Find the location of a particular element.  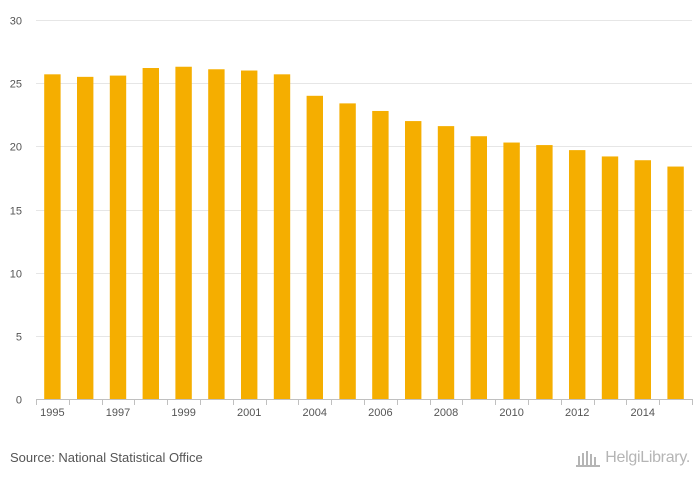

y-tick-label: 30 is located at coordinates (16, 22).